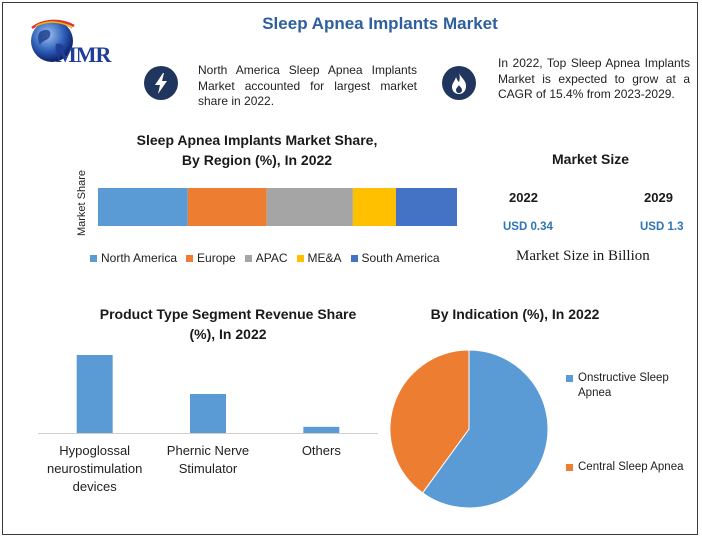  I want to click on lightning-icon, so click(161, 83).